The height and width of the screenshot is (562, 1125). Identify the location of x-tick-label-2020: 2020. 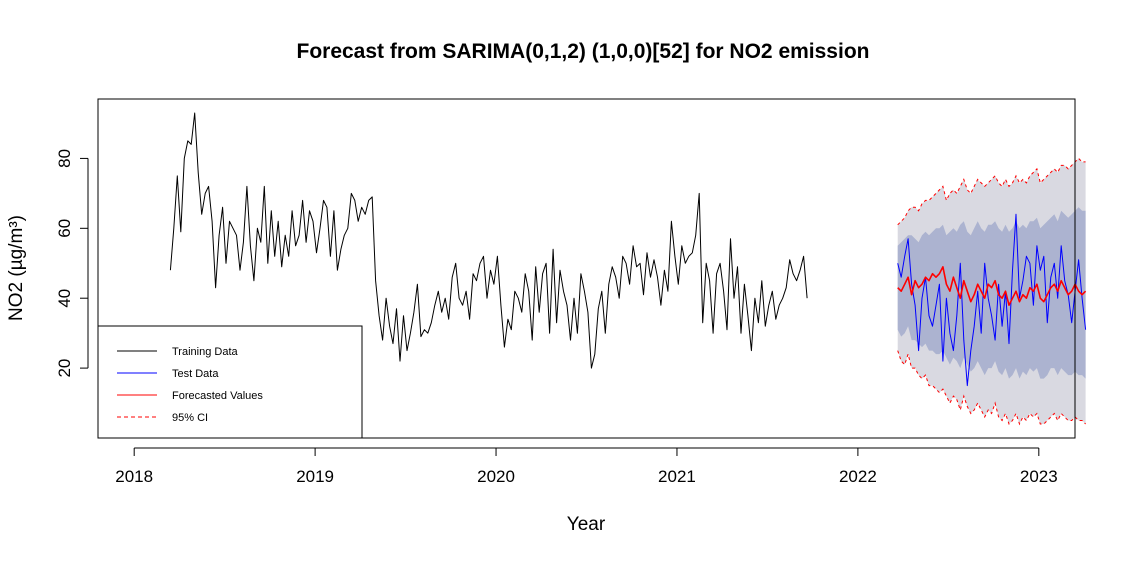
(496, 476).